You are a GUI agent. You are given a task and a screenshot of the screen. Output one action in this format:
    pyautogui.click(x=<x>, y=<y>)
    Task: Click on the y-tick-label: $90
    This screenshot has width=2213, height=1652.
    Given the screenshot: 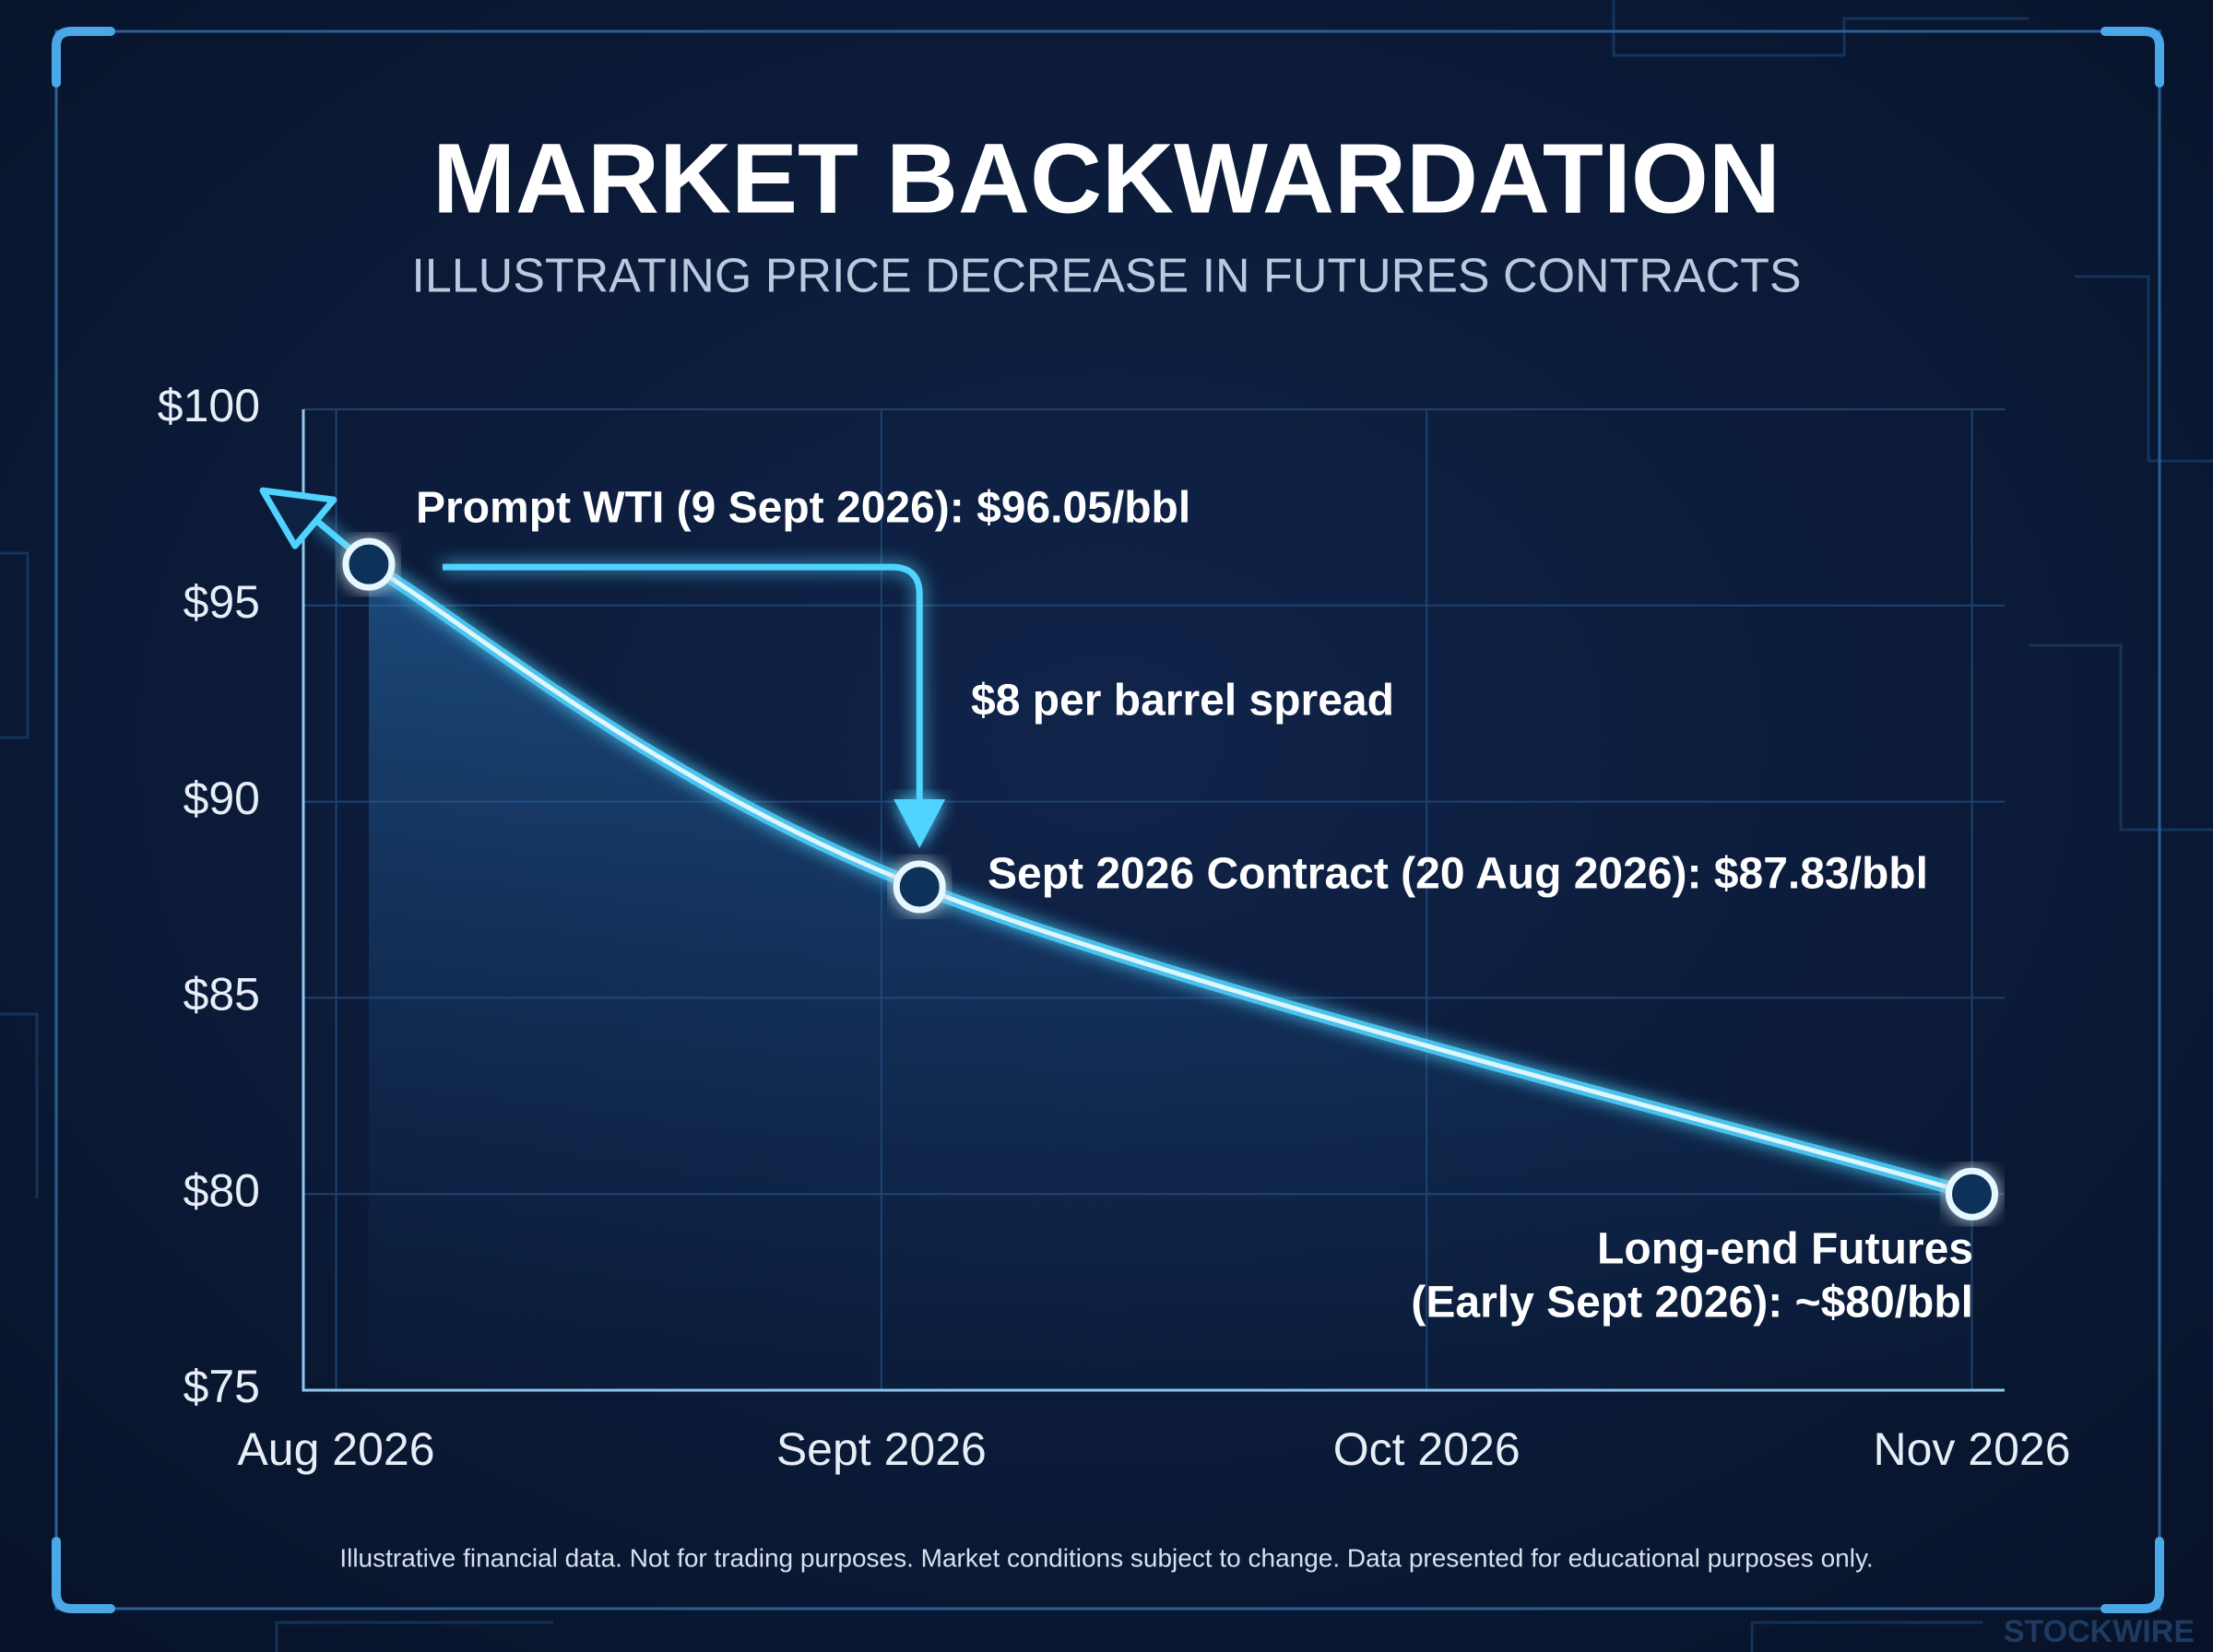 What is the action you would take?
    pyautogui.click(x=221, y=798)
    